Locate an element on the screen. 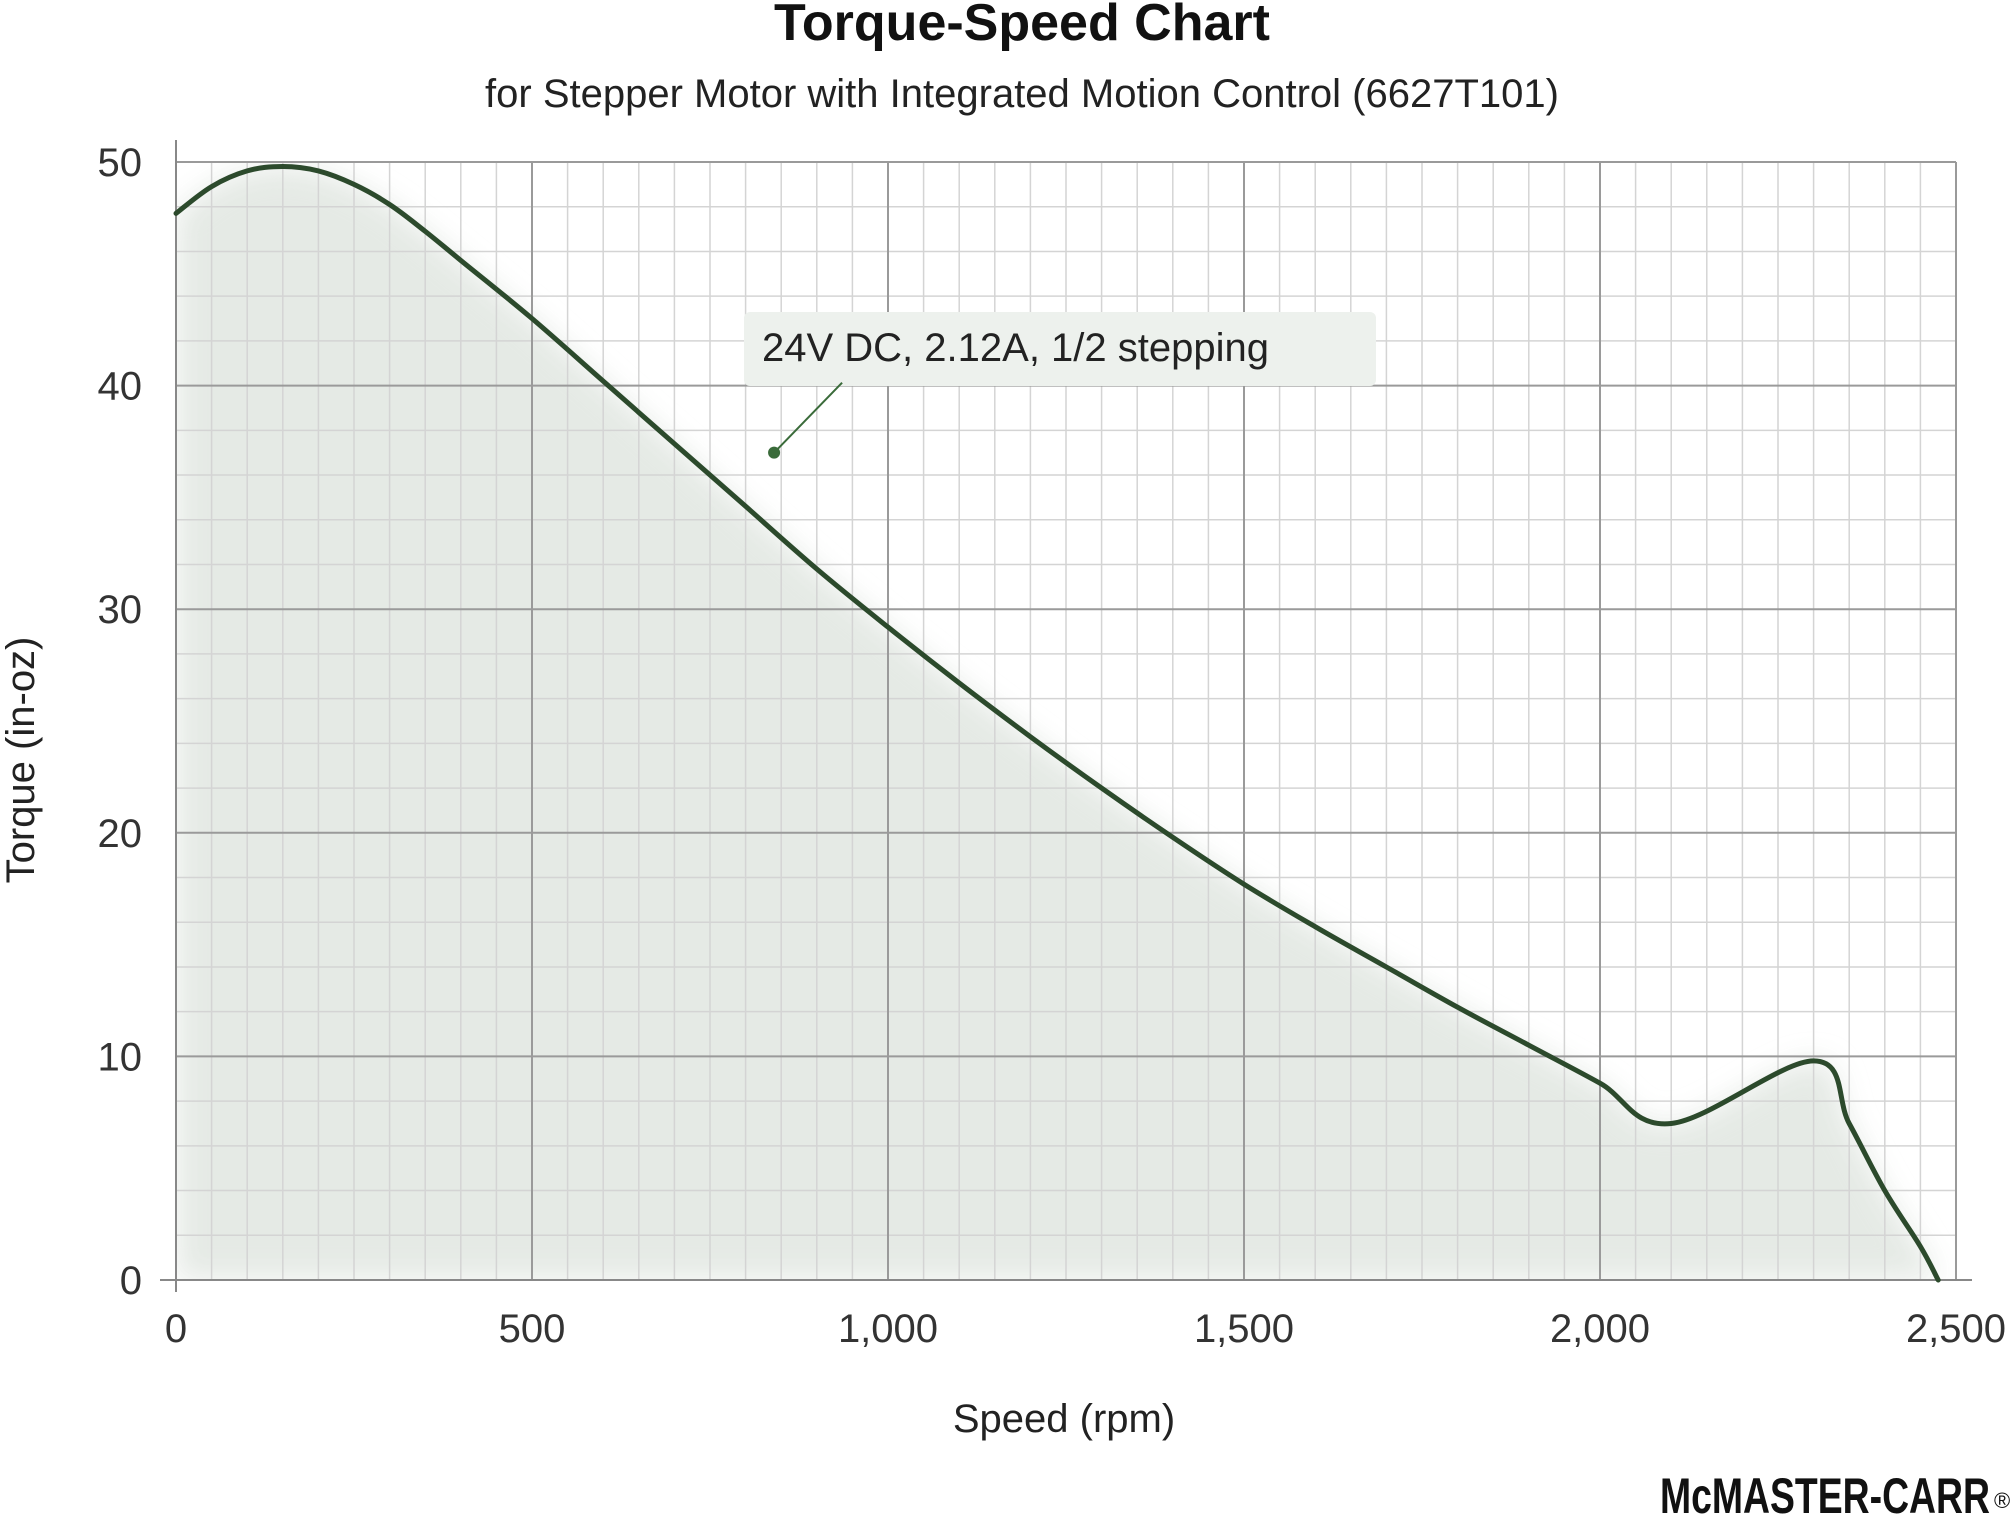 Image resolution: width=2014 pixels, height=1516 pixels. x-tick-label: 2,000 is located at coordinates (1600, 1329).